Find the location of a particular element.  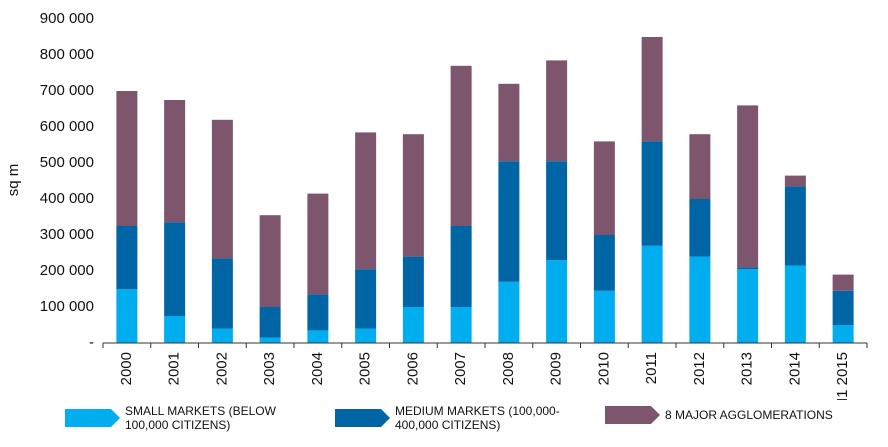

y-tick-label: 500 000 is located at coordinates (67, 162).